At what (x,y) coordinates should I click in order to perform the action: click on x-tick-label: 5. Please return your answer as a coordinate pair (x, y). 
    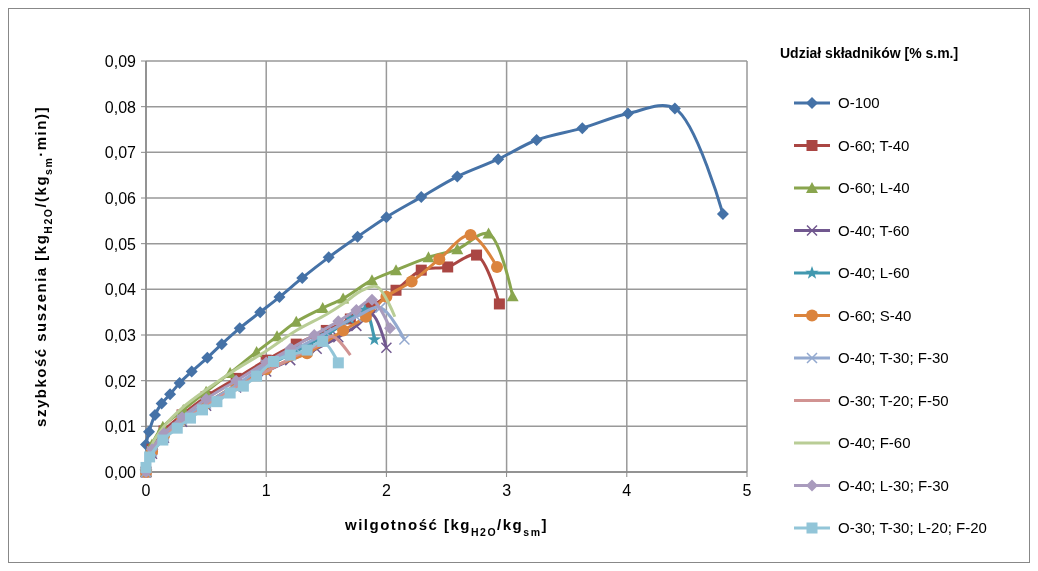
    Looking at the image, I should click on (747, 490).